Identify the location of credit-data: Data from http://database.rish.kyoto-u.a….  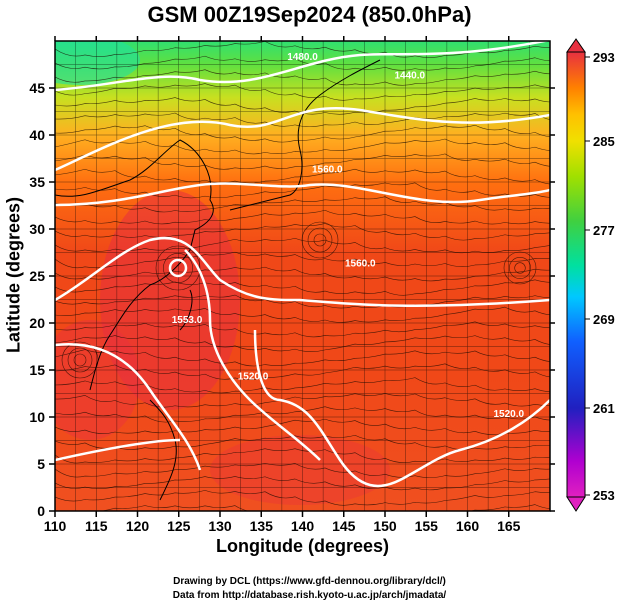
(309, 595).